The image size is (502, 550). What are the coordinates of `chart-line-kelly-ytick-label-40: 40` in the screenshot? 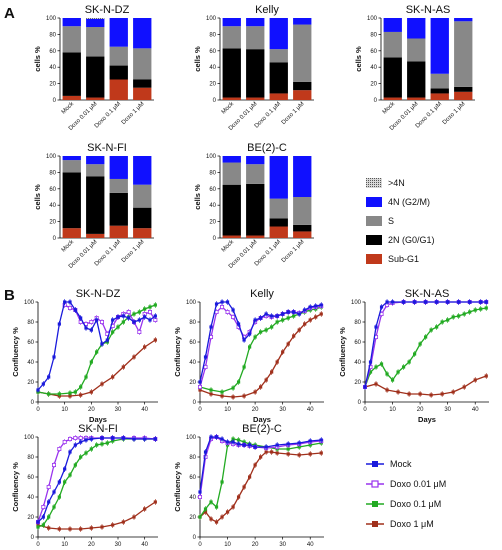 It's located at (192, 363).